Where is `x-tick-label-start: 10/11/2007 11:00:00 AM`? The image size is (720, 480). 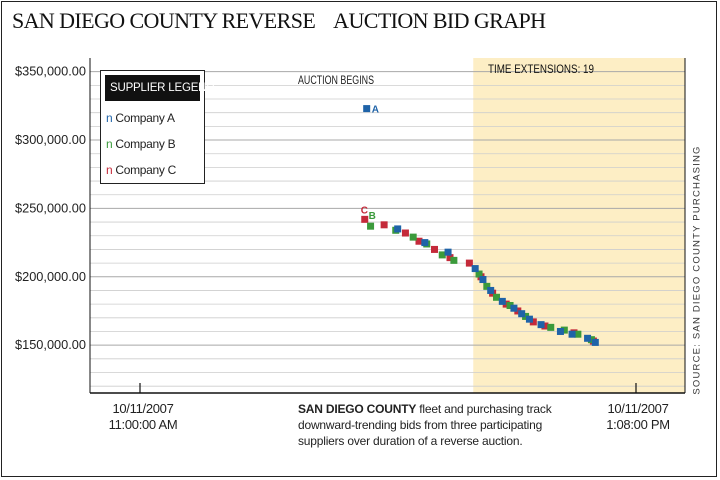
x-tick-label-start: 10/11/2007 11:00:00 AM is located at coordinates (143, 417).